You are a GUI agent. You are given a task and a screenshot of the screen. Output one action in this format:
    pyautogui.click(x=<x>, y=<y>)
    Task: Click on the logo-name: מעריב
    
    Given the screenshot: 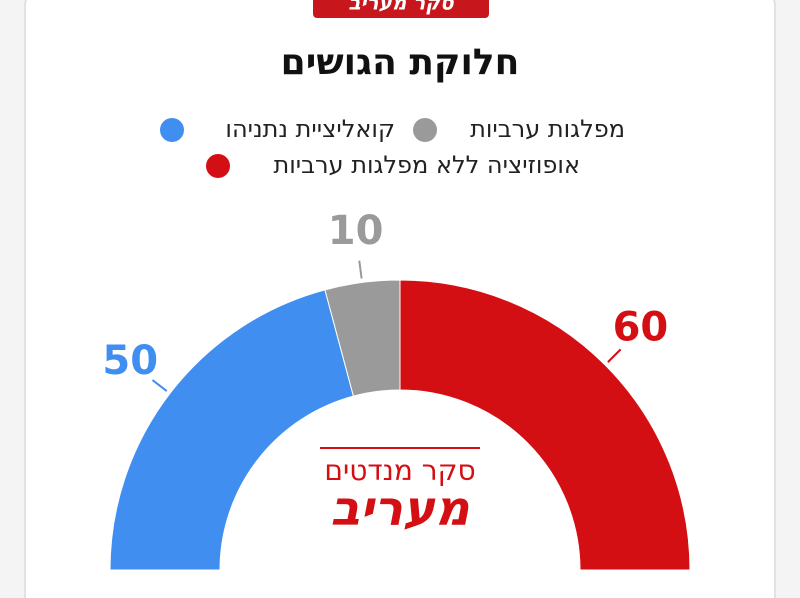 What is the action you would take?
    pyautogui.click(x=400, y=509)
    